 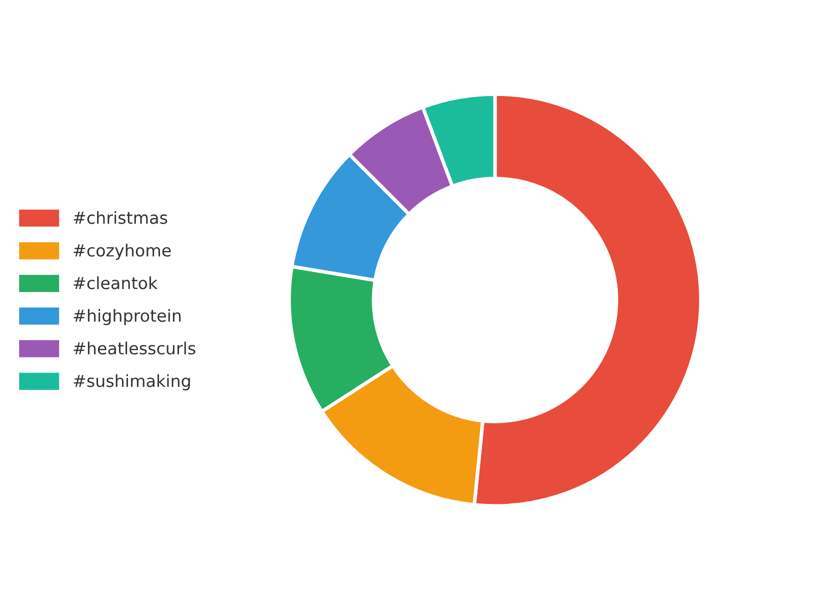 I want to click on legend-label: #cozyhome, so click(x=122, y=252).